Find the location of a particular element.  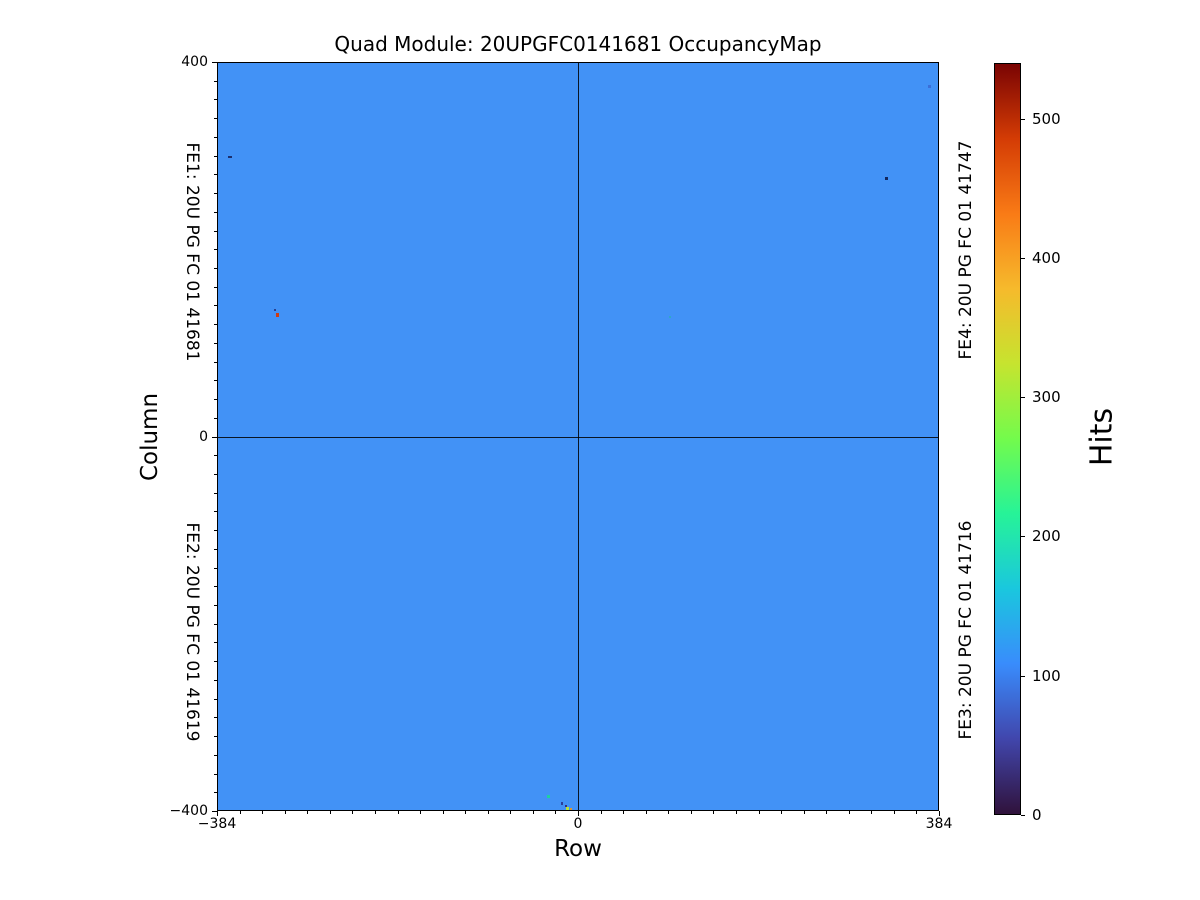

x-tick-label: −384 is located at coordinates (217, 824).